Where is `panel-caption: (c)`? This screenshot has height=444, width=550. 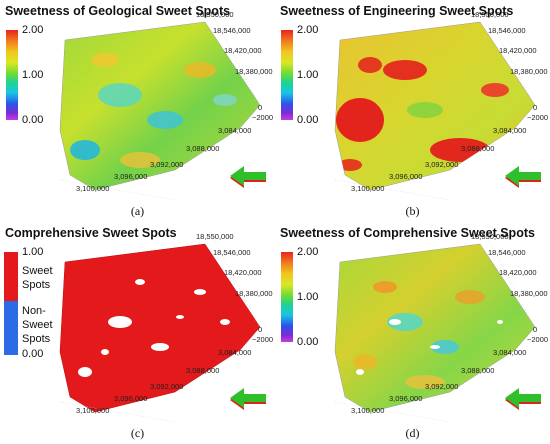
panel-caption: (c) is located at coordinates (137, 433).